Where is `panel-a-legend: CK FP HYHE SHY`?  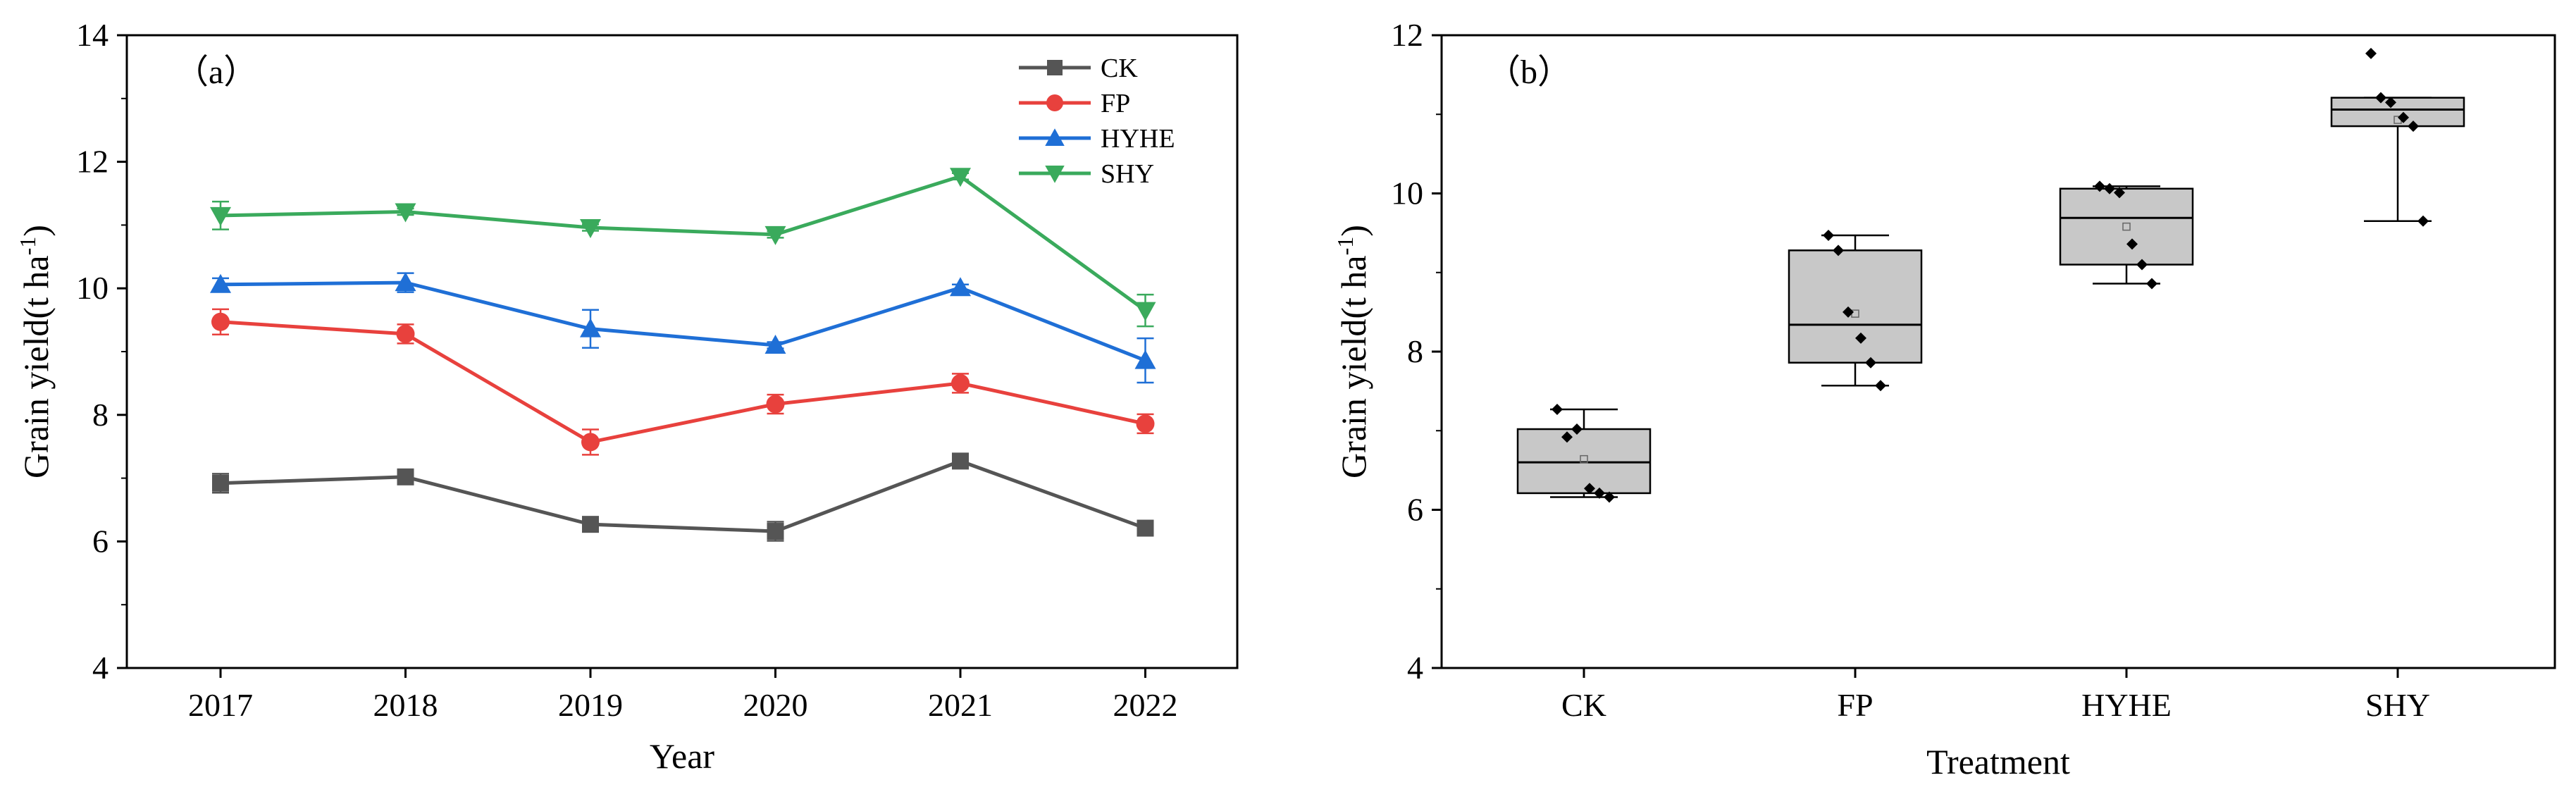
panel-a-legend: CK FP HYHE SHY is located at coordinates (1097, 121).